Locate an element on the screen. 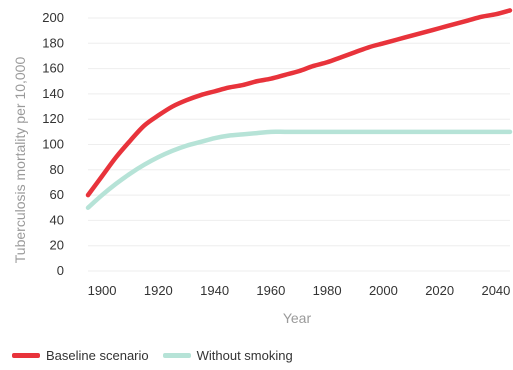 Image resolution: width=513 pixels, height=370 pixels. x-axis-ticks: 1900 1920 1940 1960 1980 2000 2020 2040 is located at coordinates (299, 290).